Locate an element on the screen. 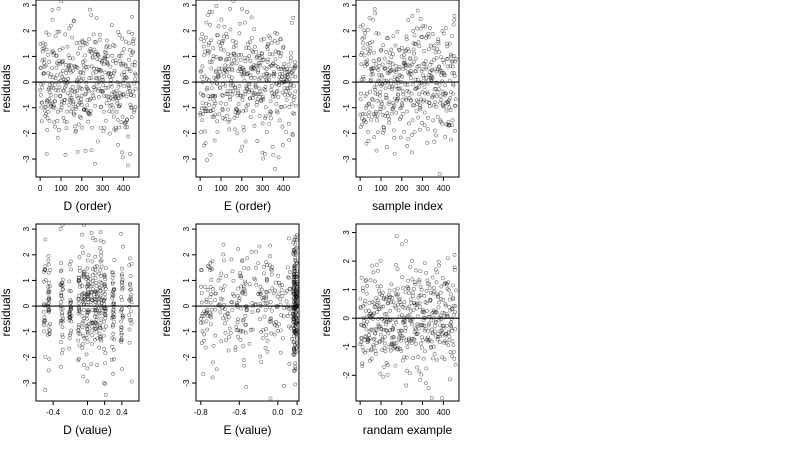  plot-frame is located at coordinates (407, 89).